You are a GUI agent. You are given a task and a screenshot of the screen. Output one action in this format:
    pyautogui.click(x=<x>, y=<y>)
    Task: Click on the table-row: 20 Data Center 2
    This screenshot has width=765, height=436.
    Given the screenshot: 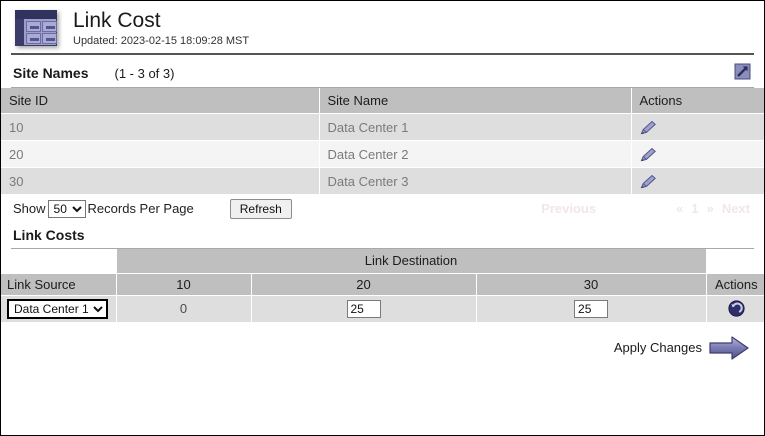 What is the action you would take?
    pyautogui.click(x=382, y=154)
    